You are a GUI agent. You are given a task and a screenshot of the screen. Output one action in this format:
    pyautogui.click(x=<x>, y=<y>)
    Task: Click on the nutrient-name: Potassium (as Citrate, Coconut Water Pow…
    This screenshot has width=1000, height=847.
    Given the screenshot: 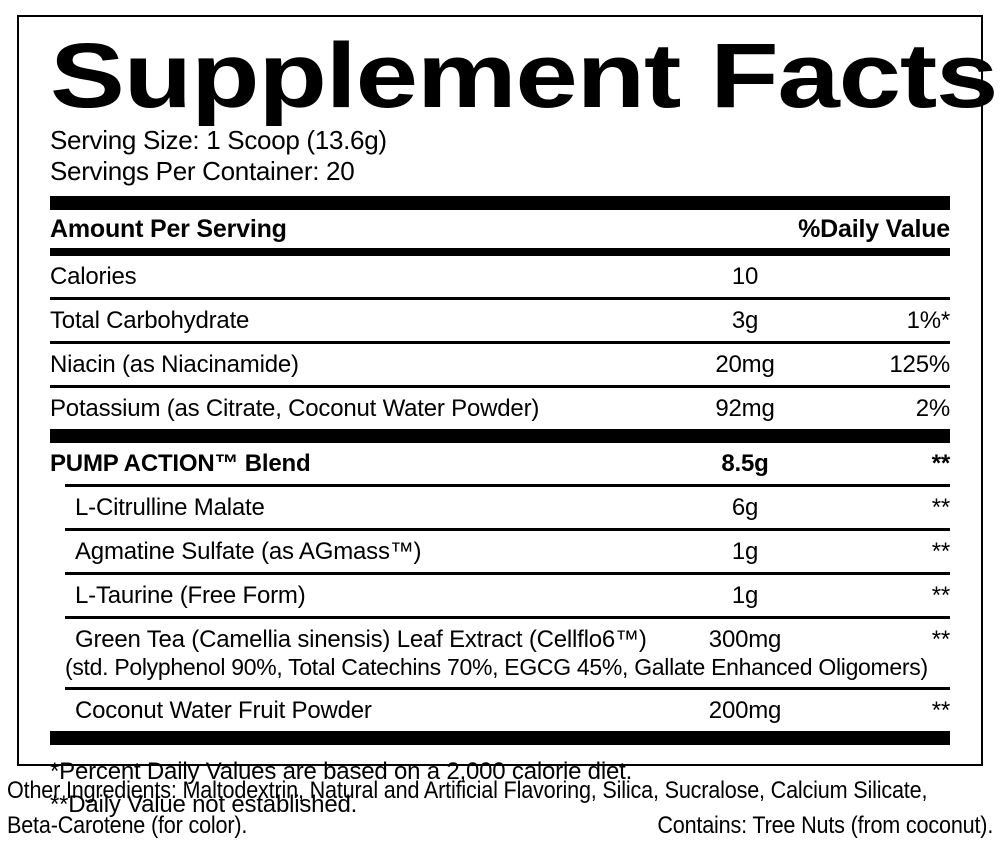 What is the action you would take?
    pyautogui.click(x=295, y=408)
    